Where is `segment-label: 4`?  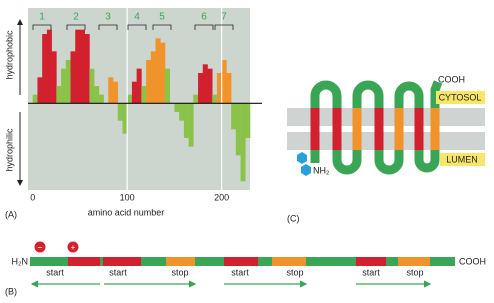
segment-label: 4 is located at coordinates (137, 17).